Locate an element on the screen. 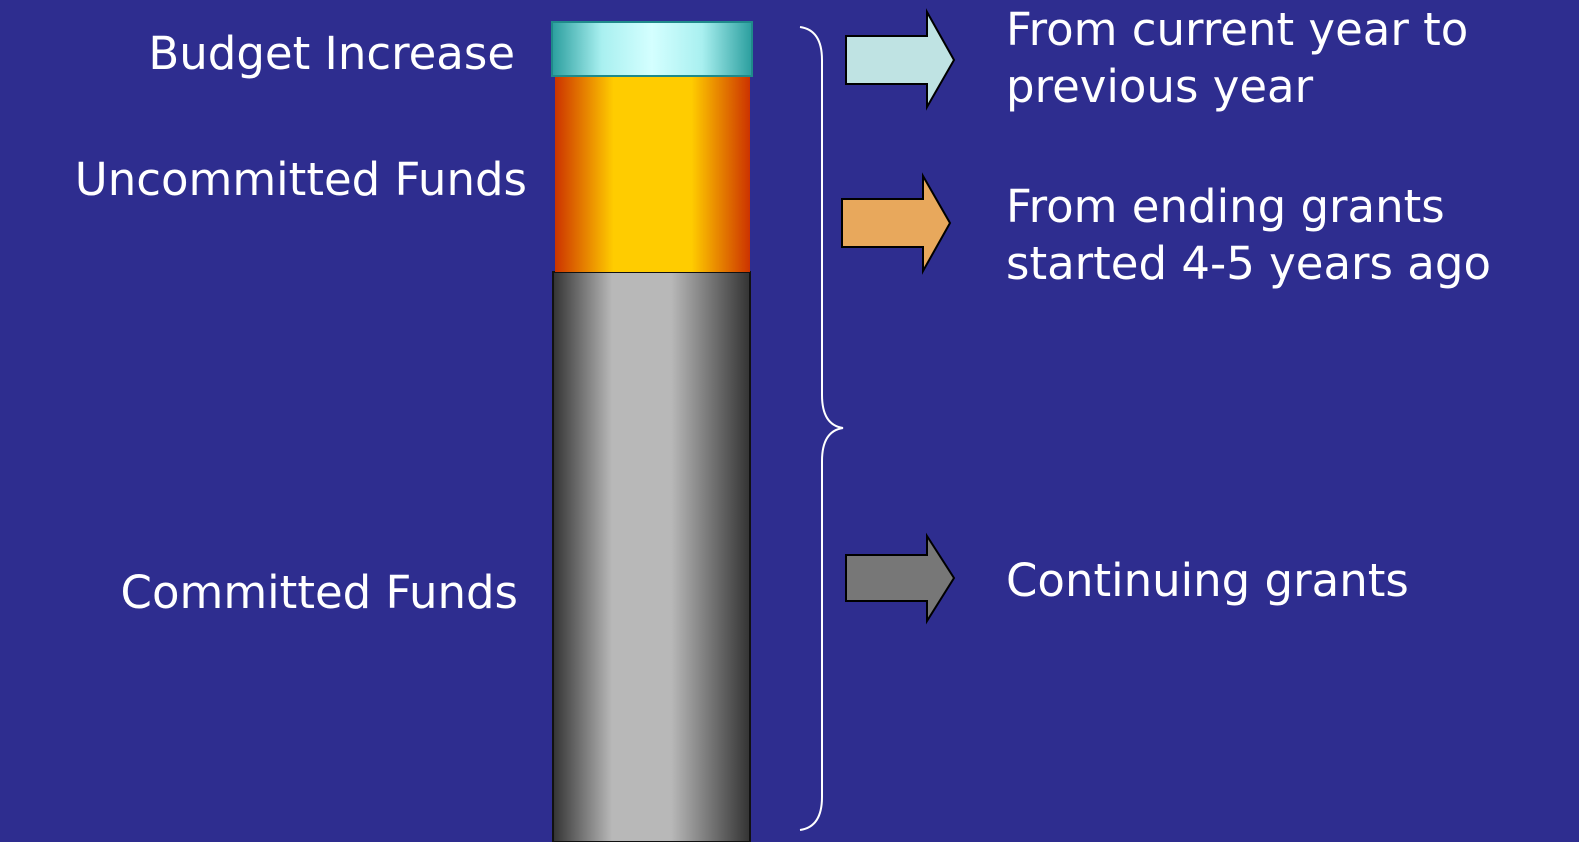 The width and height of the screenshot is (1579, 842). arrow-orange is located at coordinates (896, 223).